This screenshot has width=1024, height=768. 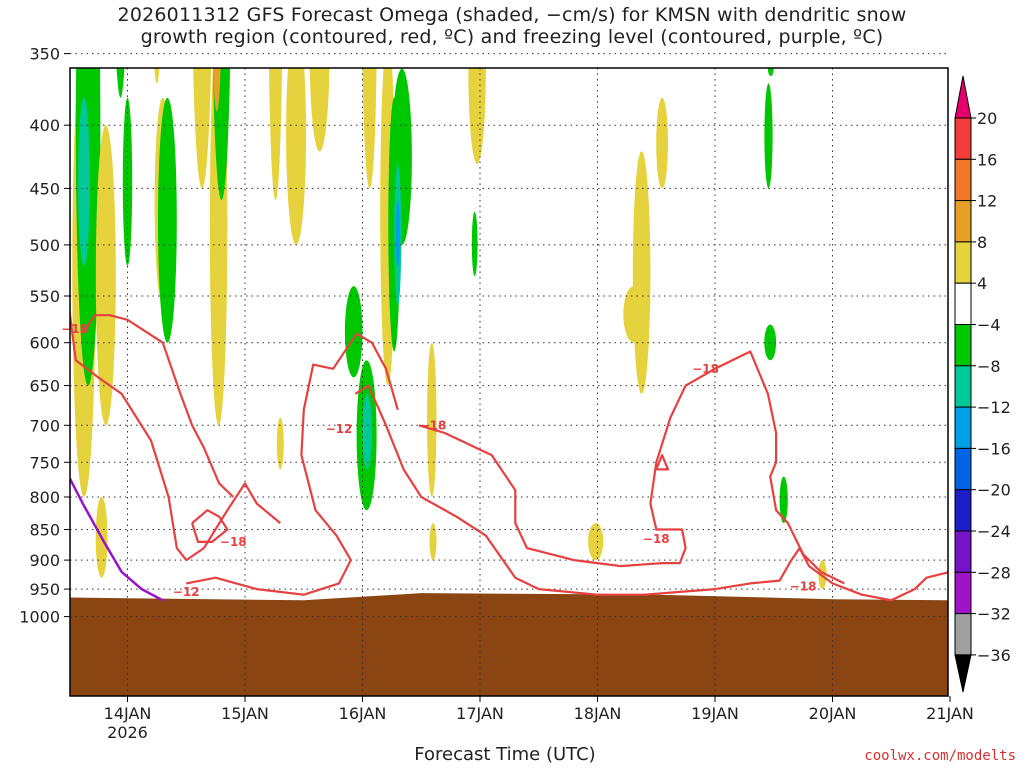 I want to click on colorbar-label-0: 20, so click(x=987, y=118).